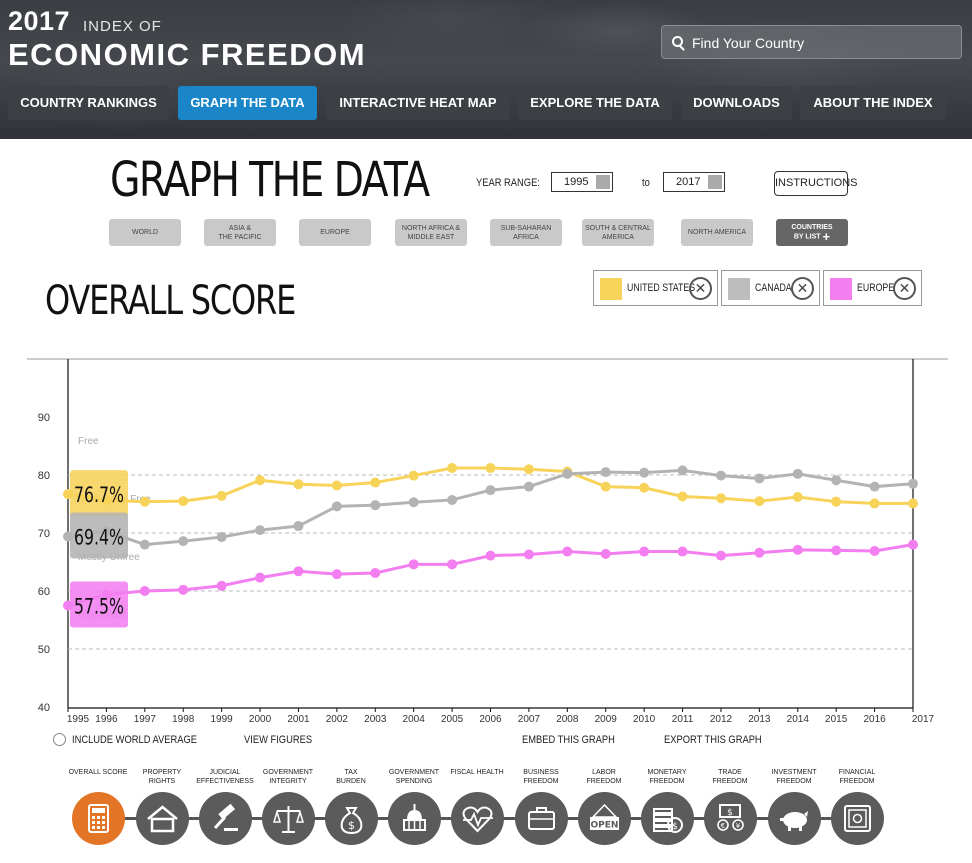  Describe the element at coordinates (240, 228) in the screenshot. I see `region-line1: ASIA &` at that location.